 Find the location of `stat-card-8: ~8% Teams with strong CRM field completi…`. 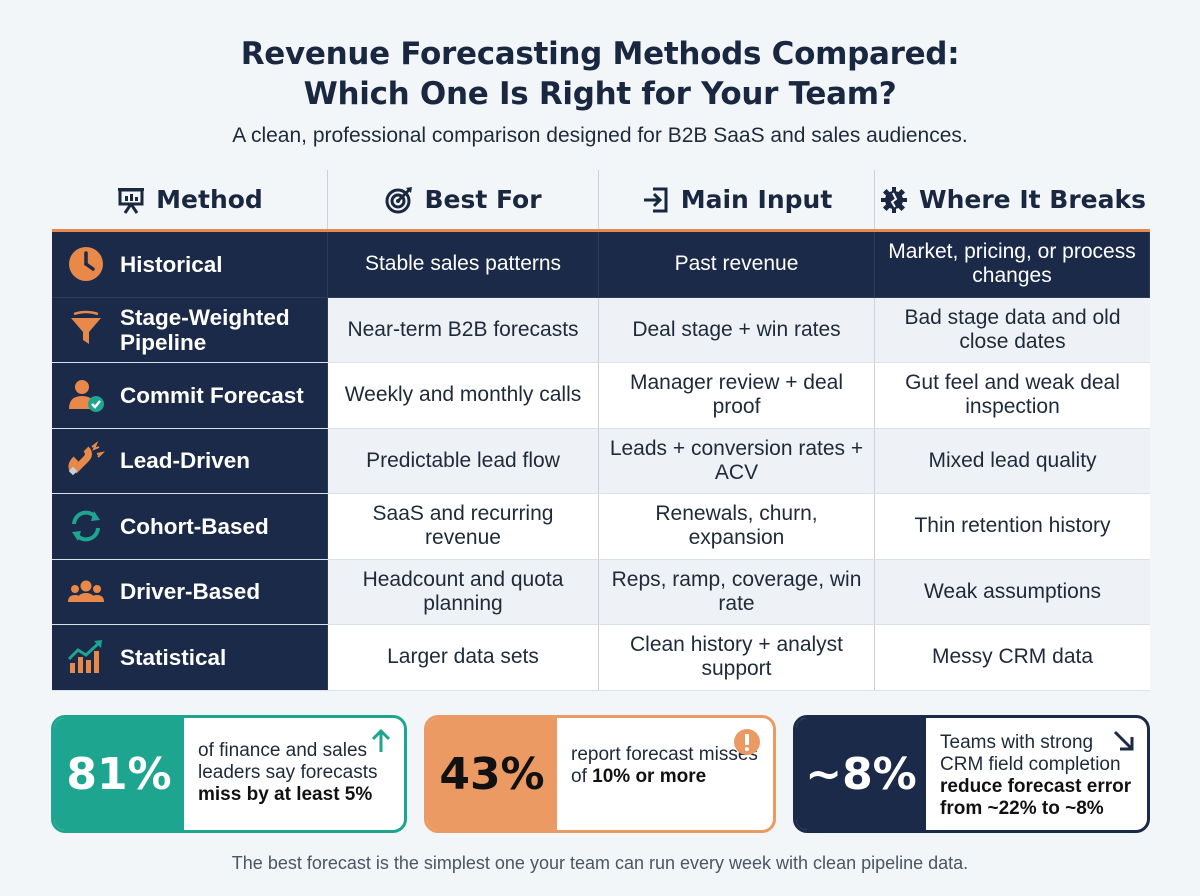

stat-card-8: ~8% Teams with strong CRM field completi… is located at coordinates (971, 774).